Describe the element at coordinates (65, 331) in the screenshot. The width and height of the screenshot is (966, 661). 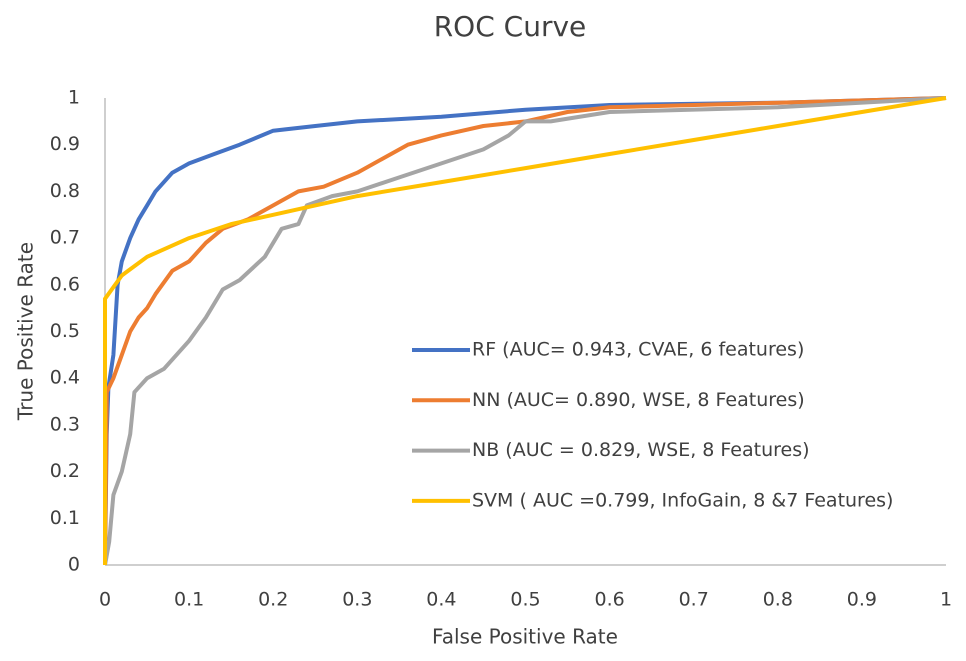
I see `y-tick-label: 0.5` at that location.